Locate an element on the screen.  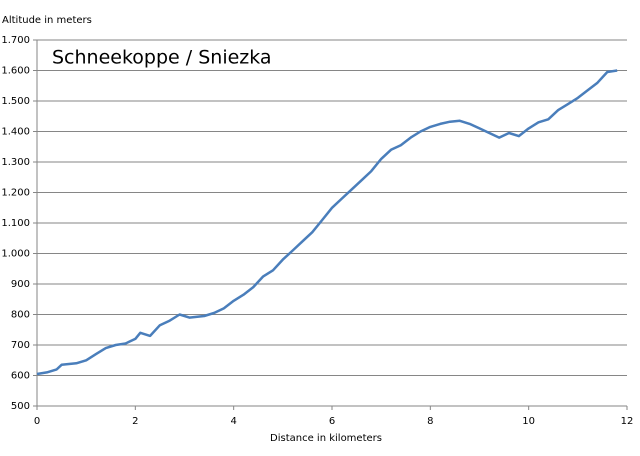
y-tick-label: 800 is located at coordinates (20, 315).